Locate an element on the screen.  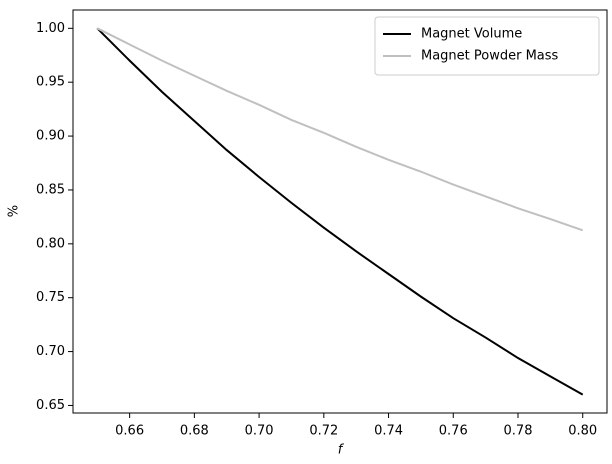
x-tick-label: 0.70 is located at coordinates (259, 431).